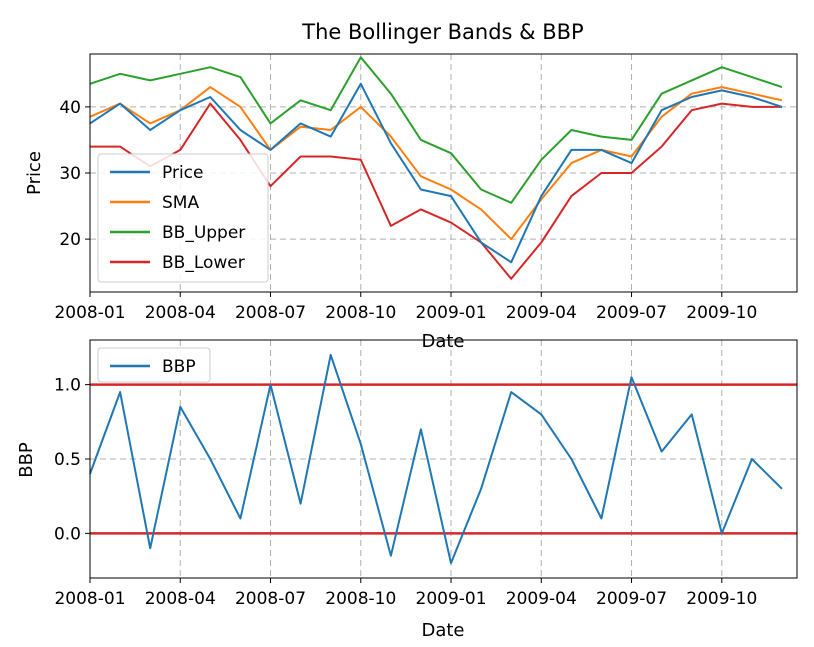  Describe the element at coordinates (360, 599) in the screenshot. I see `bottom-x-tick-label: 2008-10` at that location.